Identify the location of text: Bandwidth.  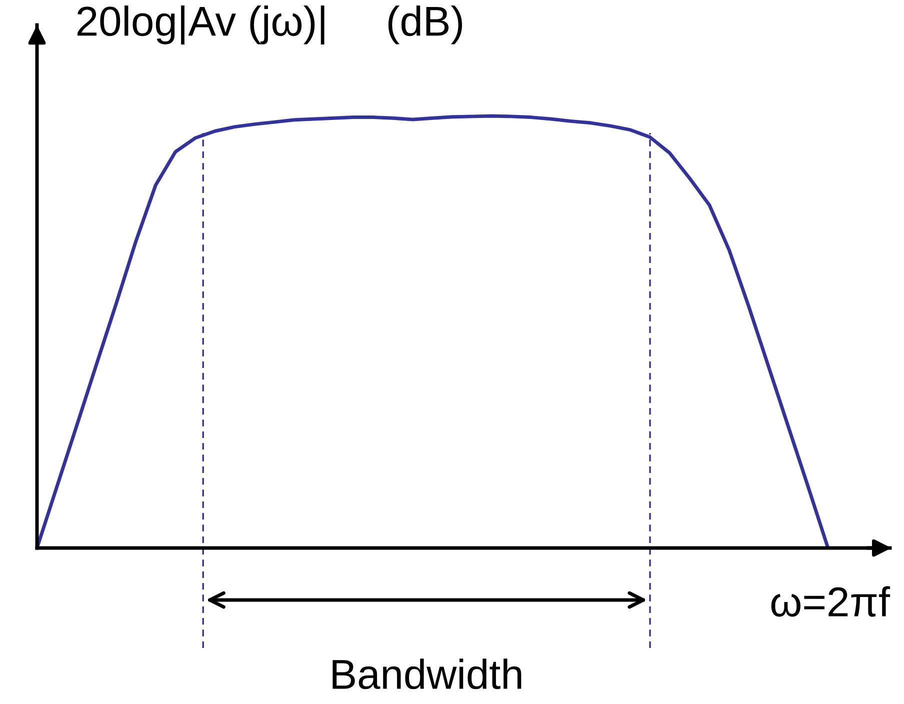
(427, 674).